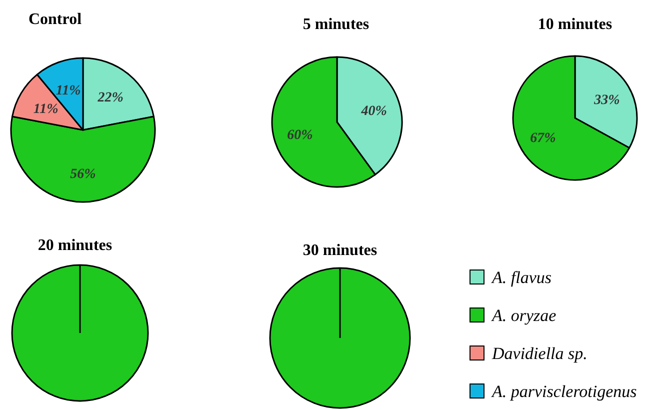 The width and height of the screenshot is (666, 410). Describe the element at coordinates (606, 100) in the screenshot. I see `data-label: 33%` at that location.